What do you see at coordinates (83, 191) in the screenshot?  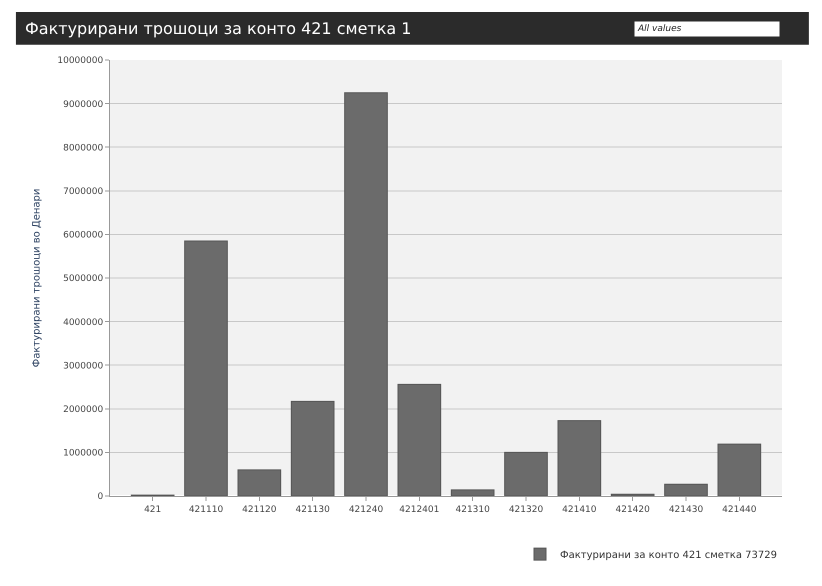 I see `y-tick-label: 7000000` at bounding box center [83, 191].